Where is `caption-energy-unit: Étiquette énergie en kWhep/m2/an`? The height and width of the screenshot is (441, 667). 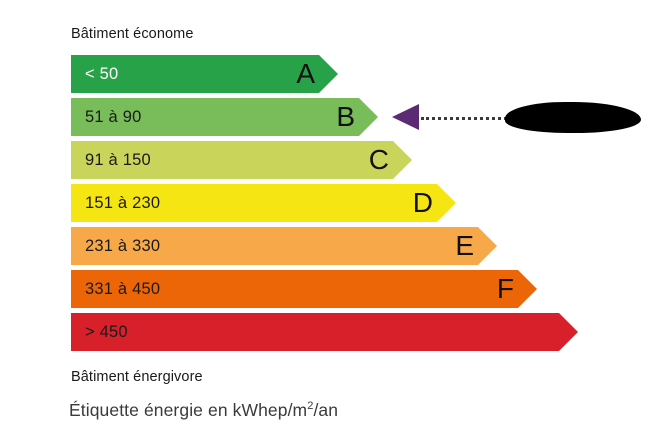
caption-energy-unit: Étiquette énergie en kWhep/m2/an is located at coordinates (203, 410).